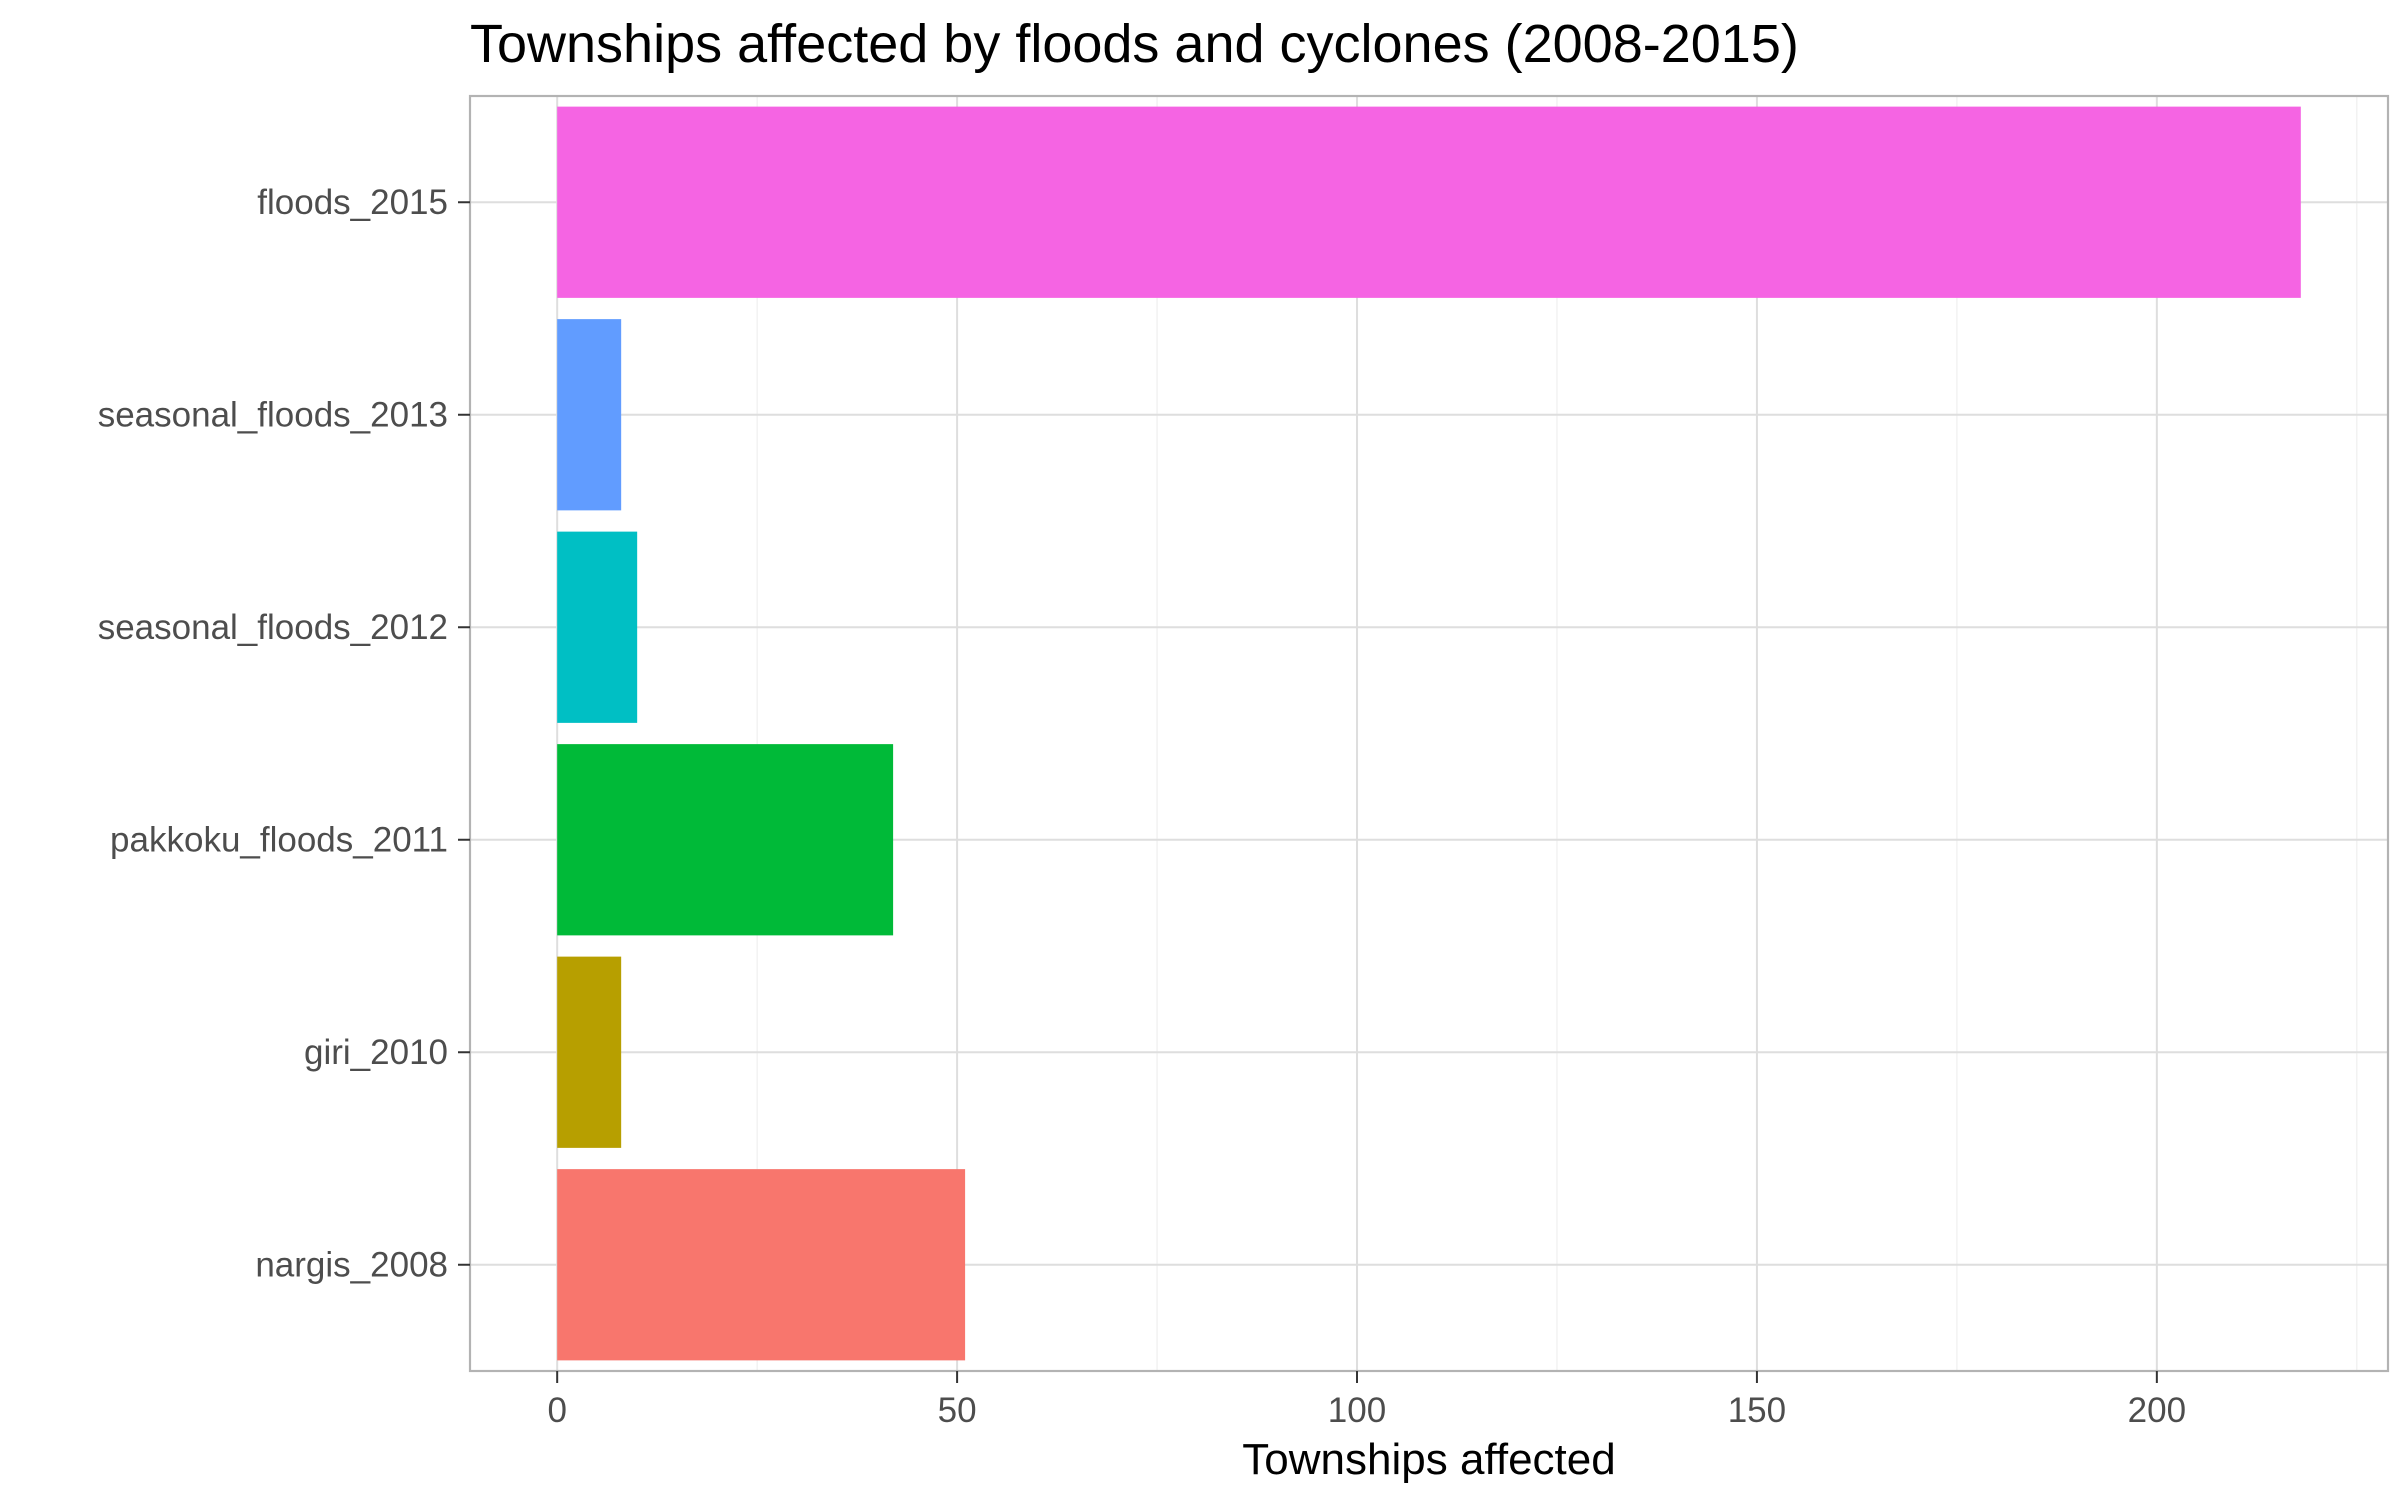 This screenshot has width=2400, height=1505. Describe the element at coordinates (273, 414) in the screenshot. I see `y-tick-label: seasonal_floods_2013` at that location.